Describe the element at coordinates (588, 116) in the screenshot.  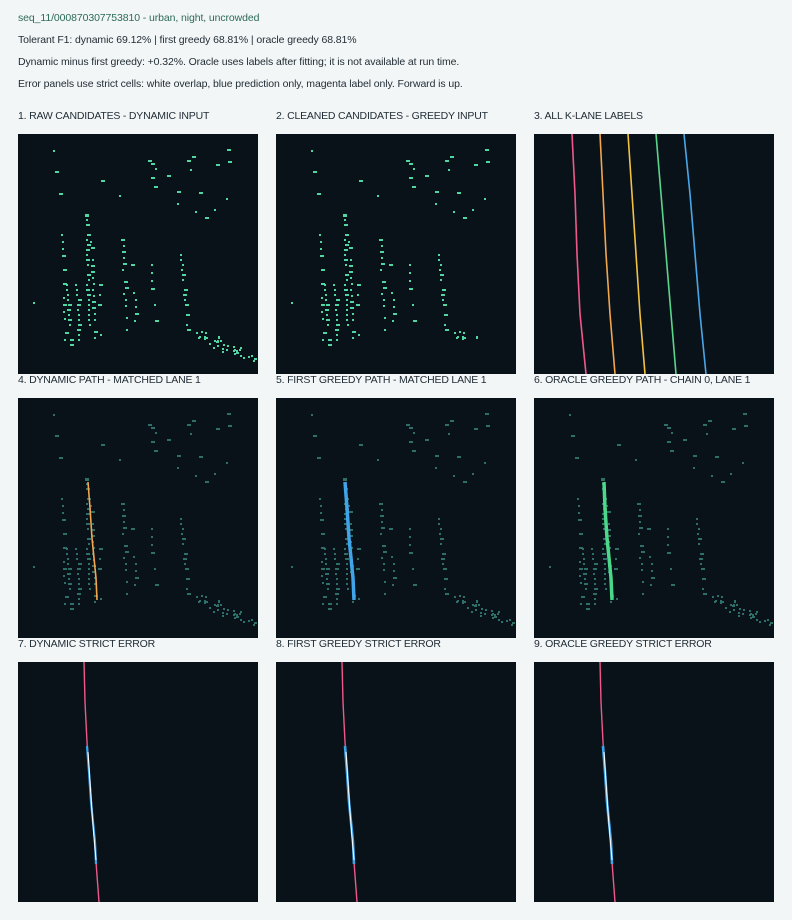
I see `panel-title-lane-labels: 3. ALL K-LANE LABELS` at that location.